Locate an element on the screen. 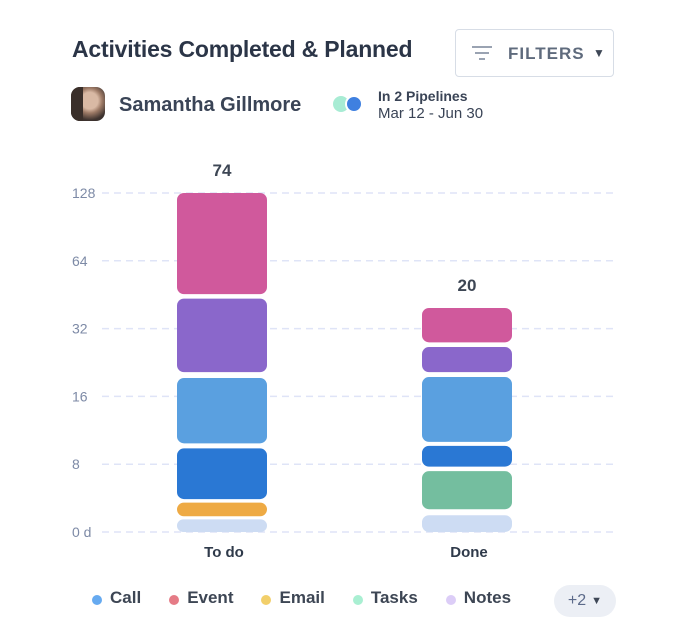 This screenshot has width=688, height=630. legend-label: Call is located at coordinates (126, 597).